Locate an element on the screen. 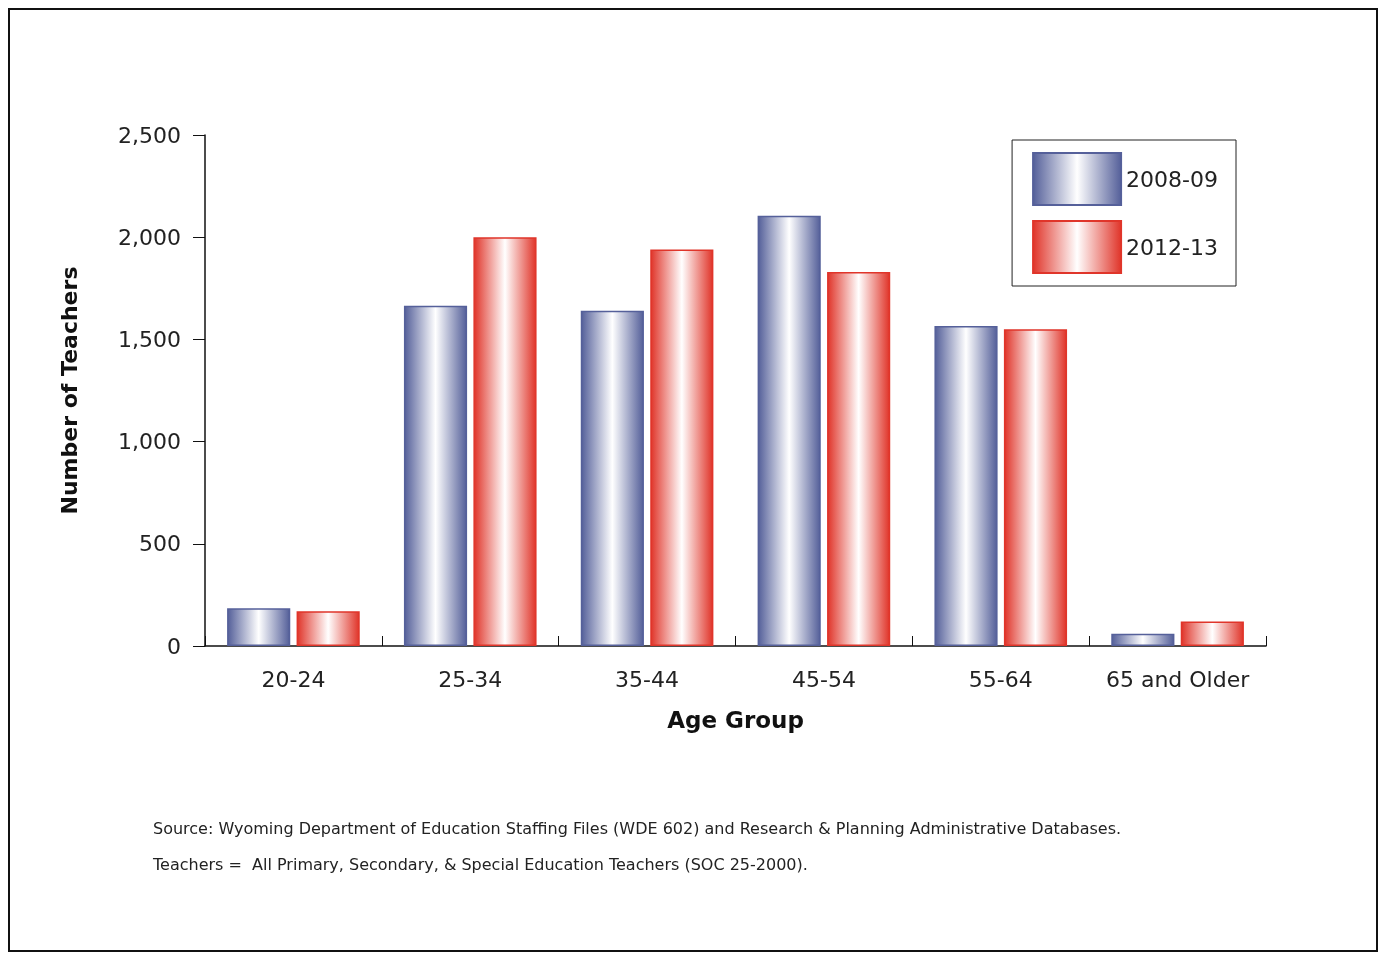 The image size is (1388, 960). y-axis-title: Number of Teachers is located at coordinates (69, 390).